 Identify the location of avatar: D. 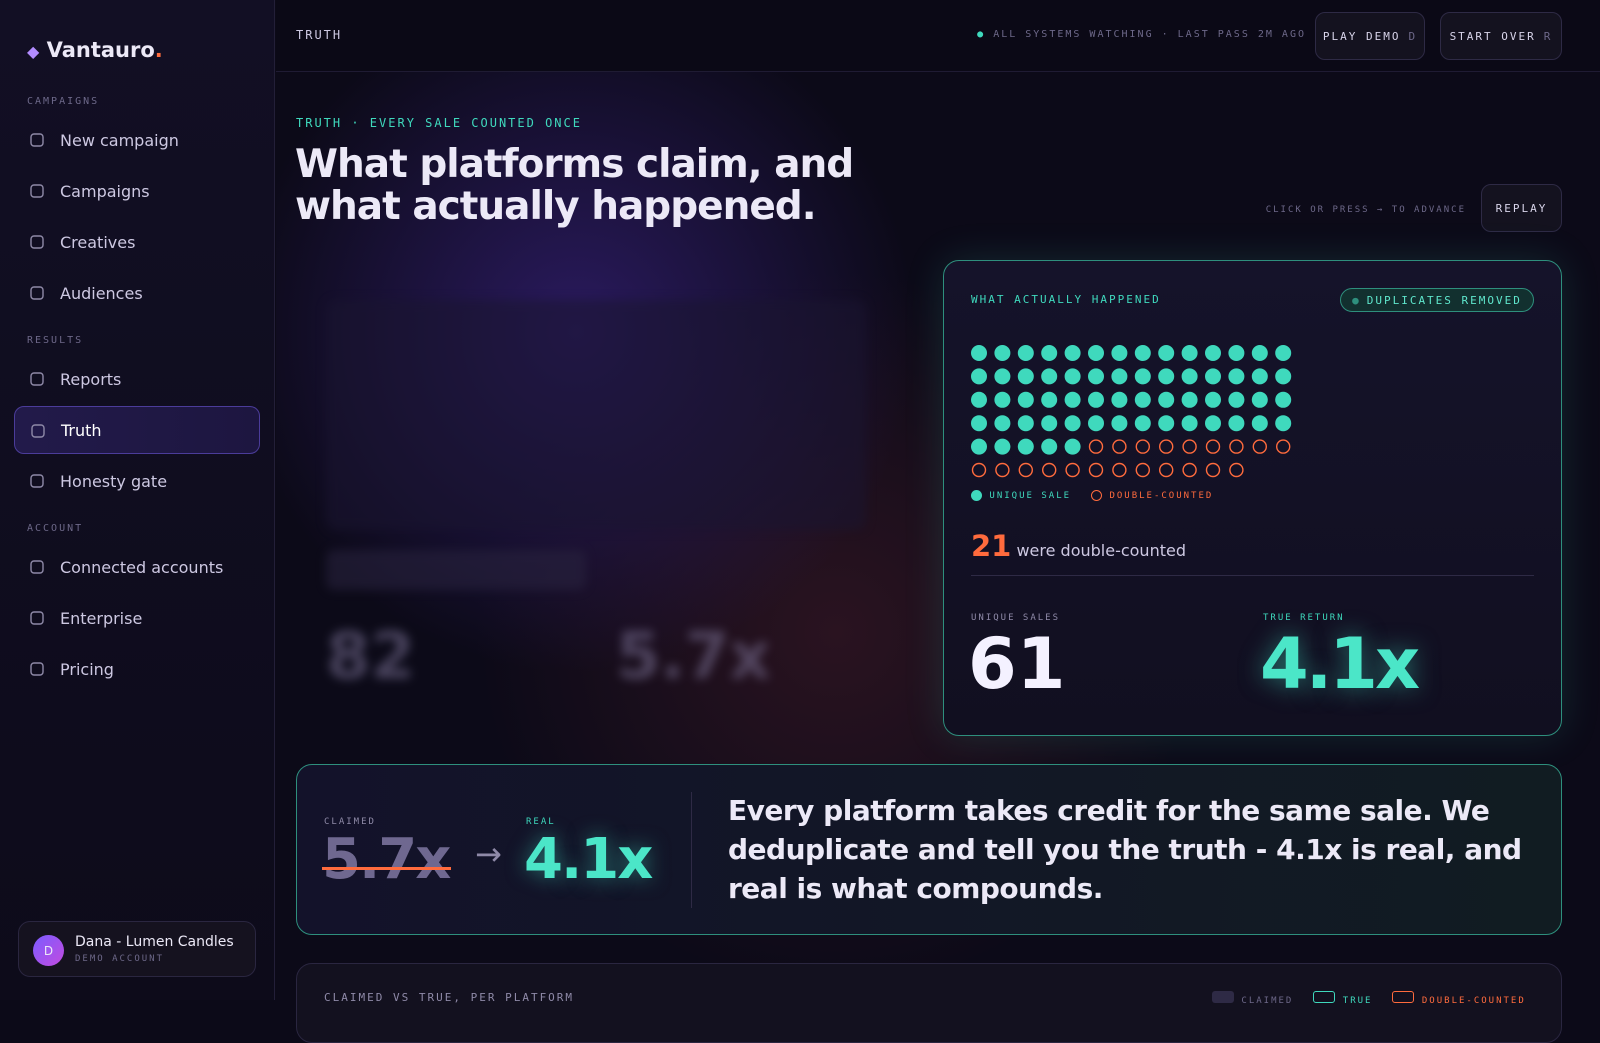
(48, 950).